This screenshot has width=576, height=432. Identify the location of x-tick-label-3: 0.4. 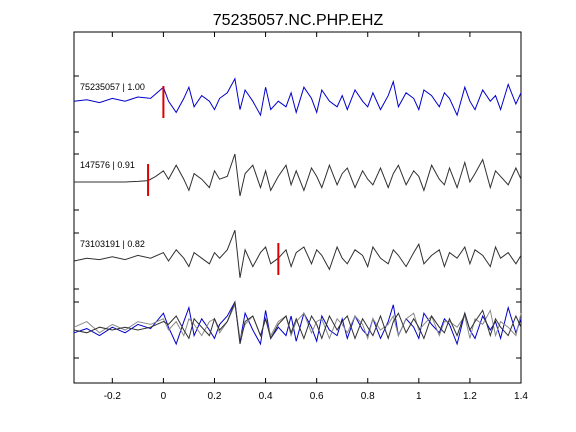
(266, 396).